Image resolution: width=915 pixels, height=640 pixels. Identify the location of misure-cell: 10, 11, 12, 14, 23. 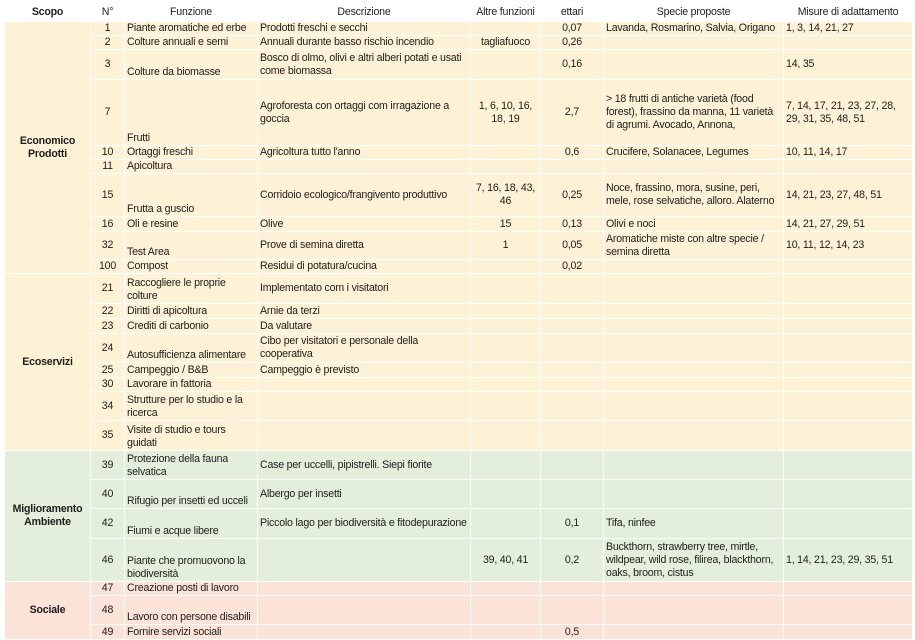
(848, 245).